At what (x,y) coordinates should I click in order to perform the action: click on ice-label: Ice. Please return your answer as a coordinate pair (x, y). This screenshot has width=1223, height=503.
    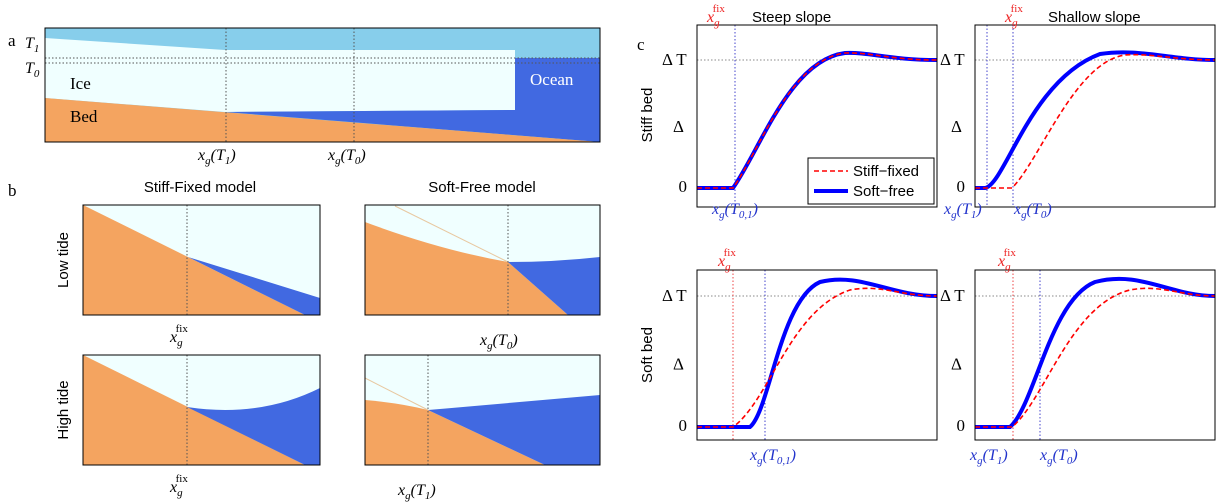
    Looking at the image, I should click on (80, 83).